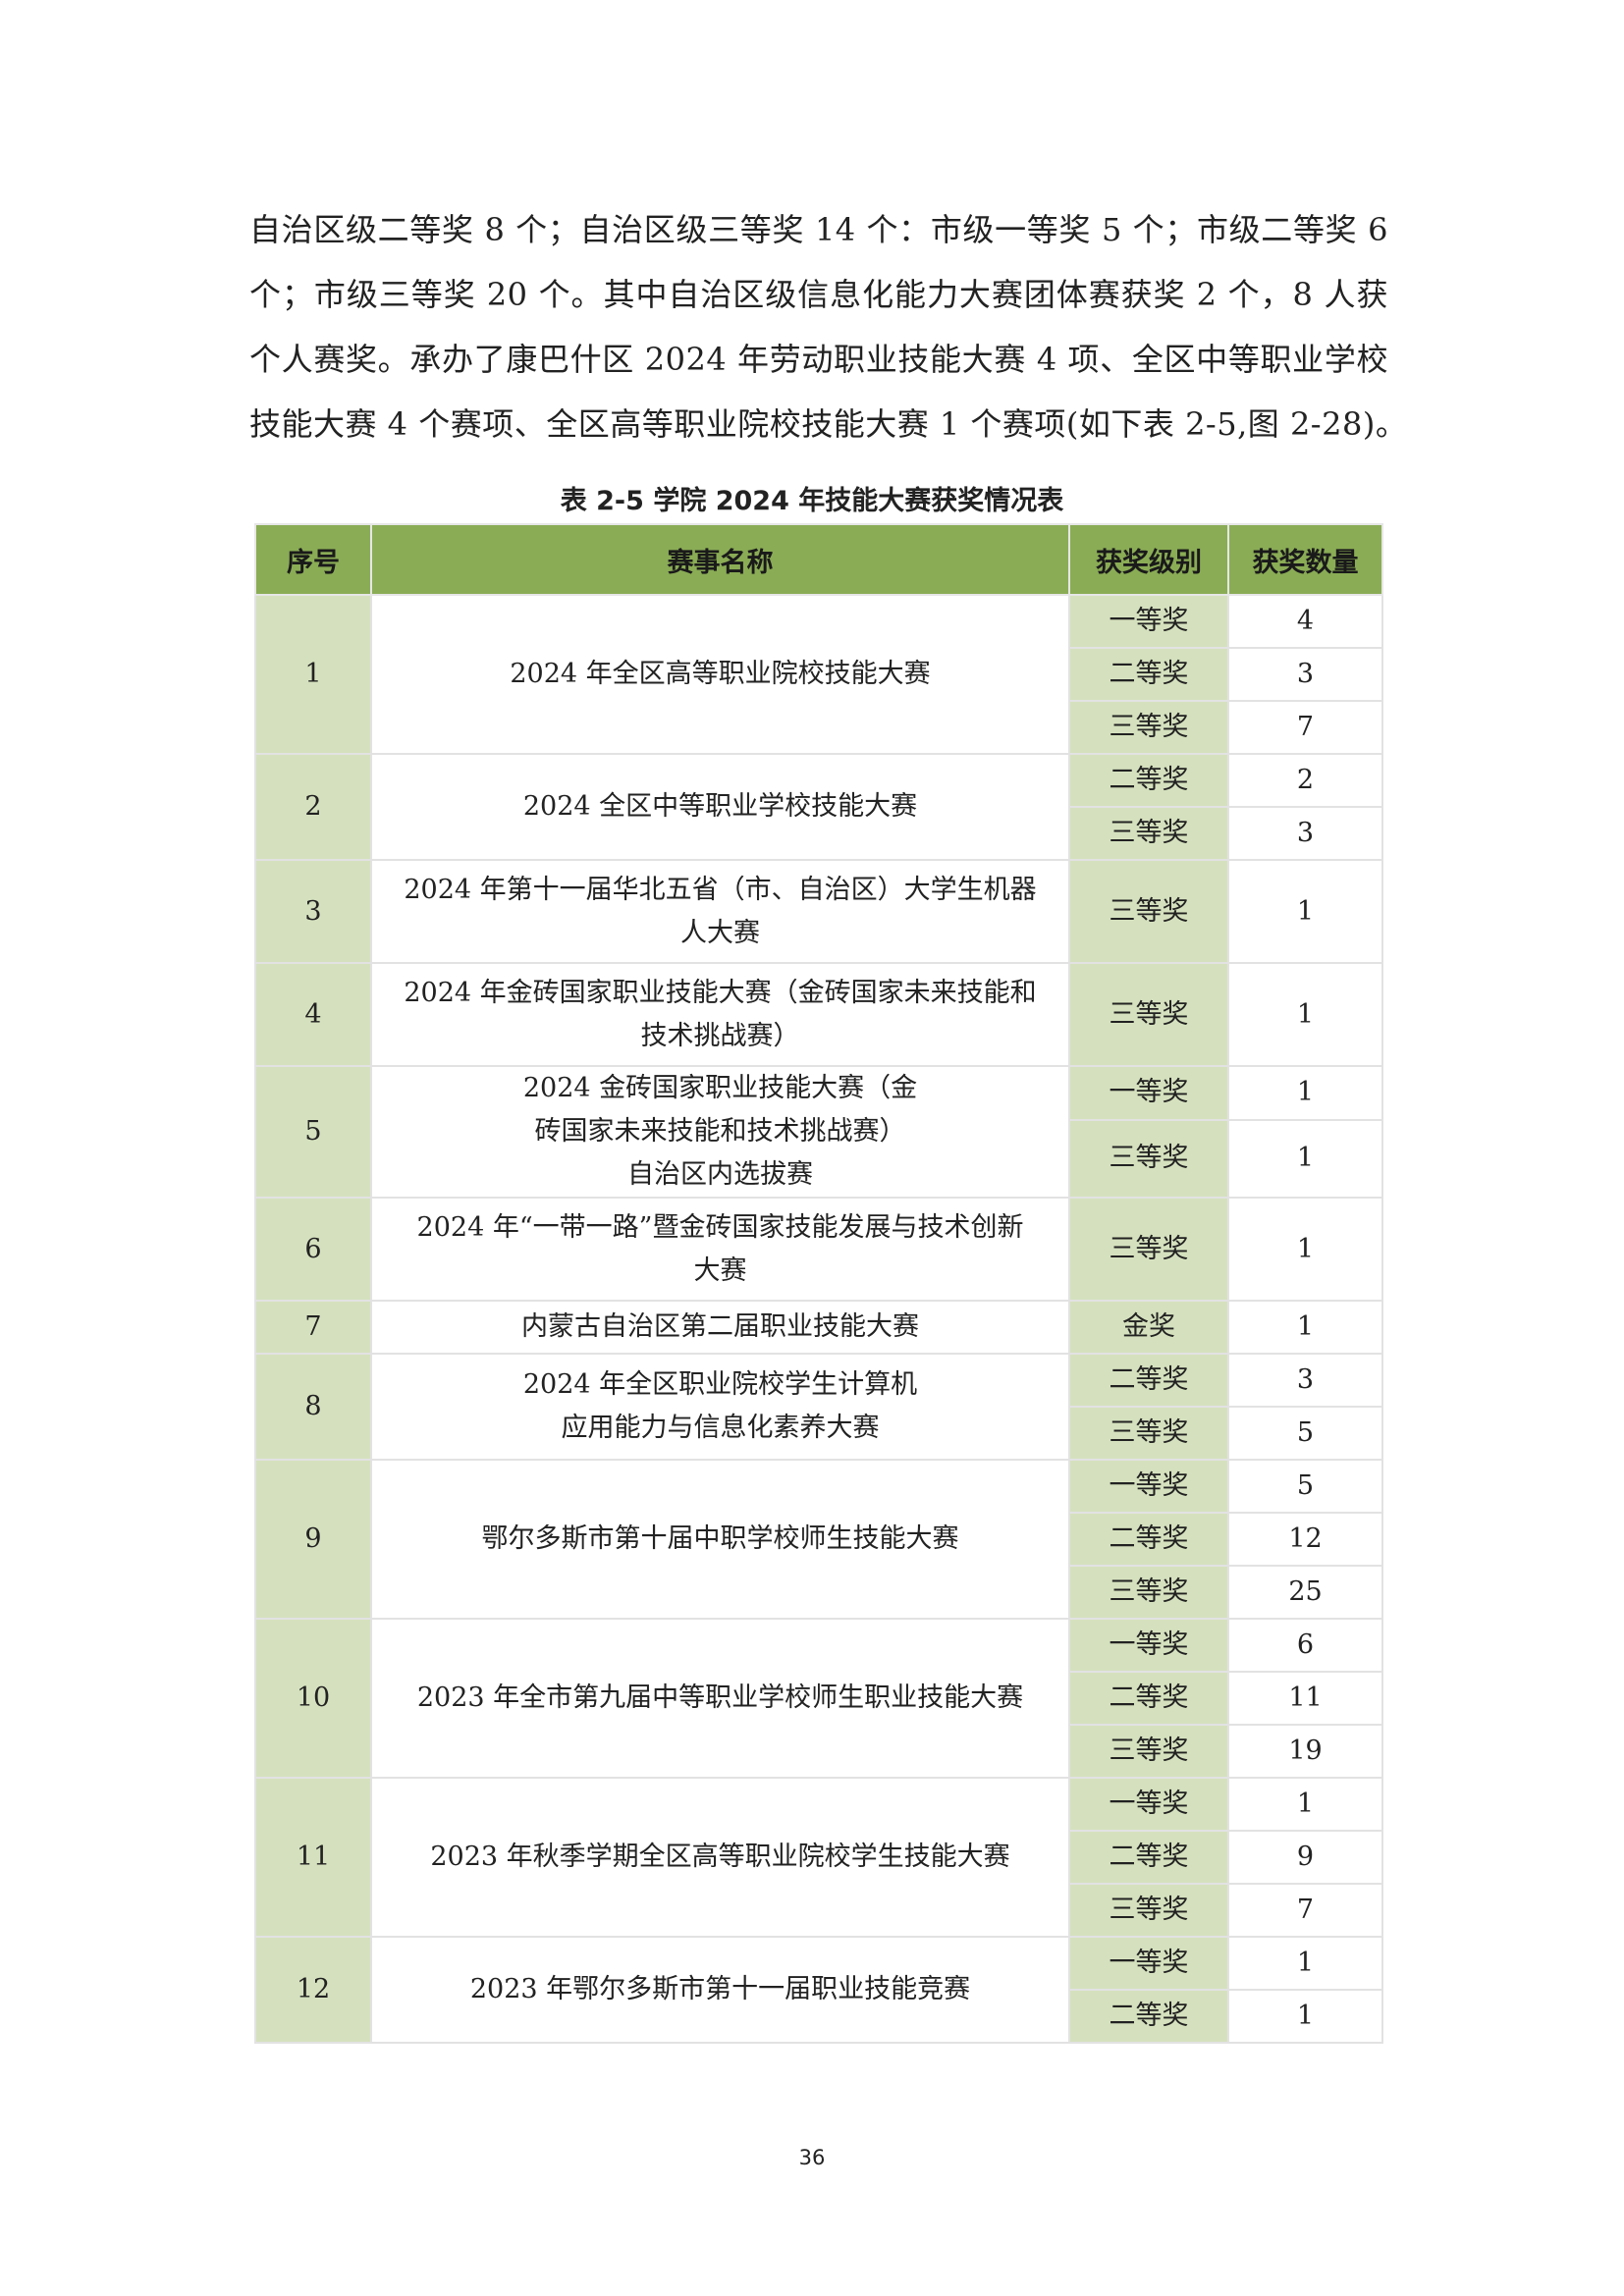  I want to click on competition-name-line: 鄂尔多斯市第十届中职学校师生技能大赛, so click(720, 1539).